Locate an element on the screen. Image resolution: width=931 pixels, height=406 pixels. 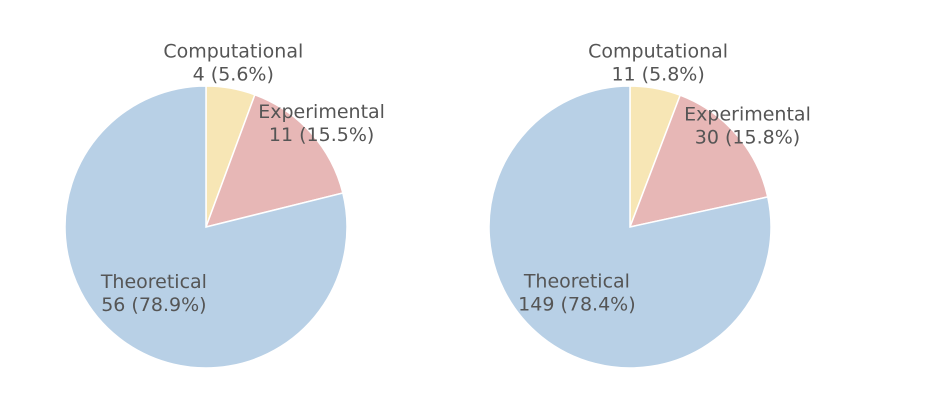
slice-label-theoretical: Theoretical 56 (78.9%) is located at coordinates (153, 293).